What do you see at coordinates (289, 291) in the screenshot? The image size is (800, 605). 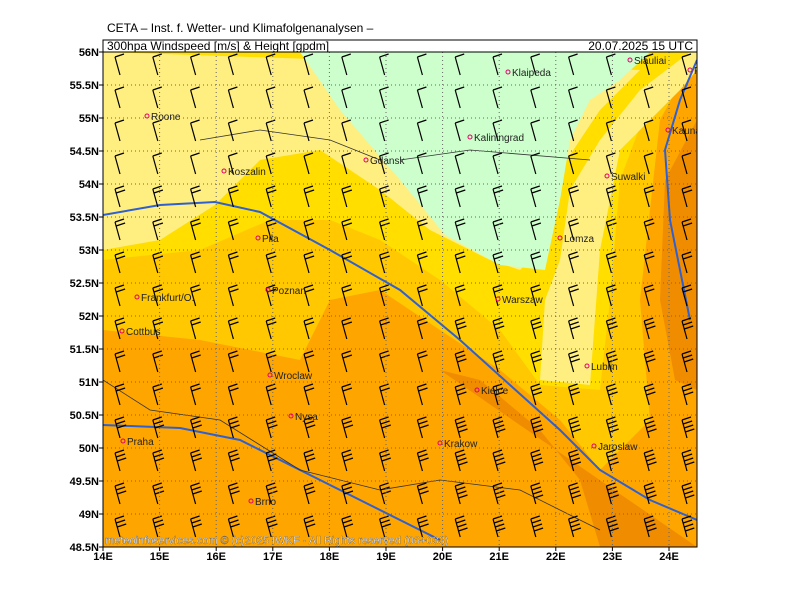 I see `city-label: Poznan` at bounding box center [289, 291].